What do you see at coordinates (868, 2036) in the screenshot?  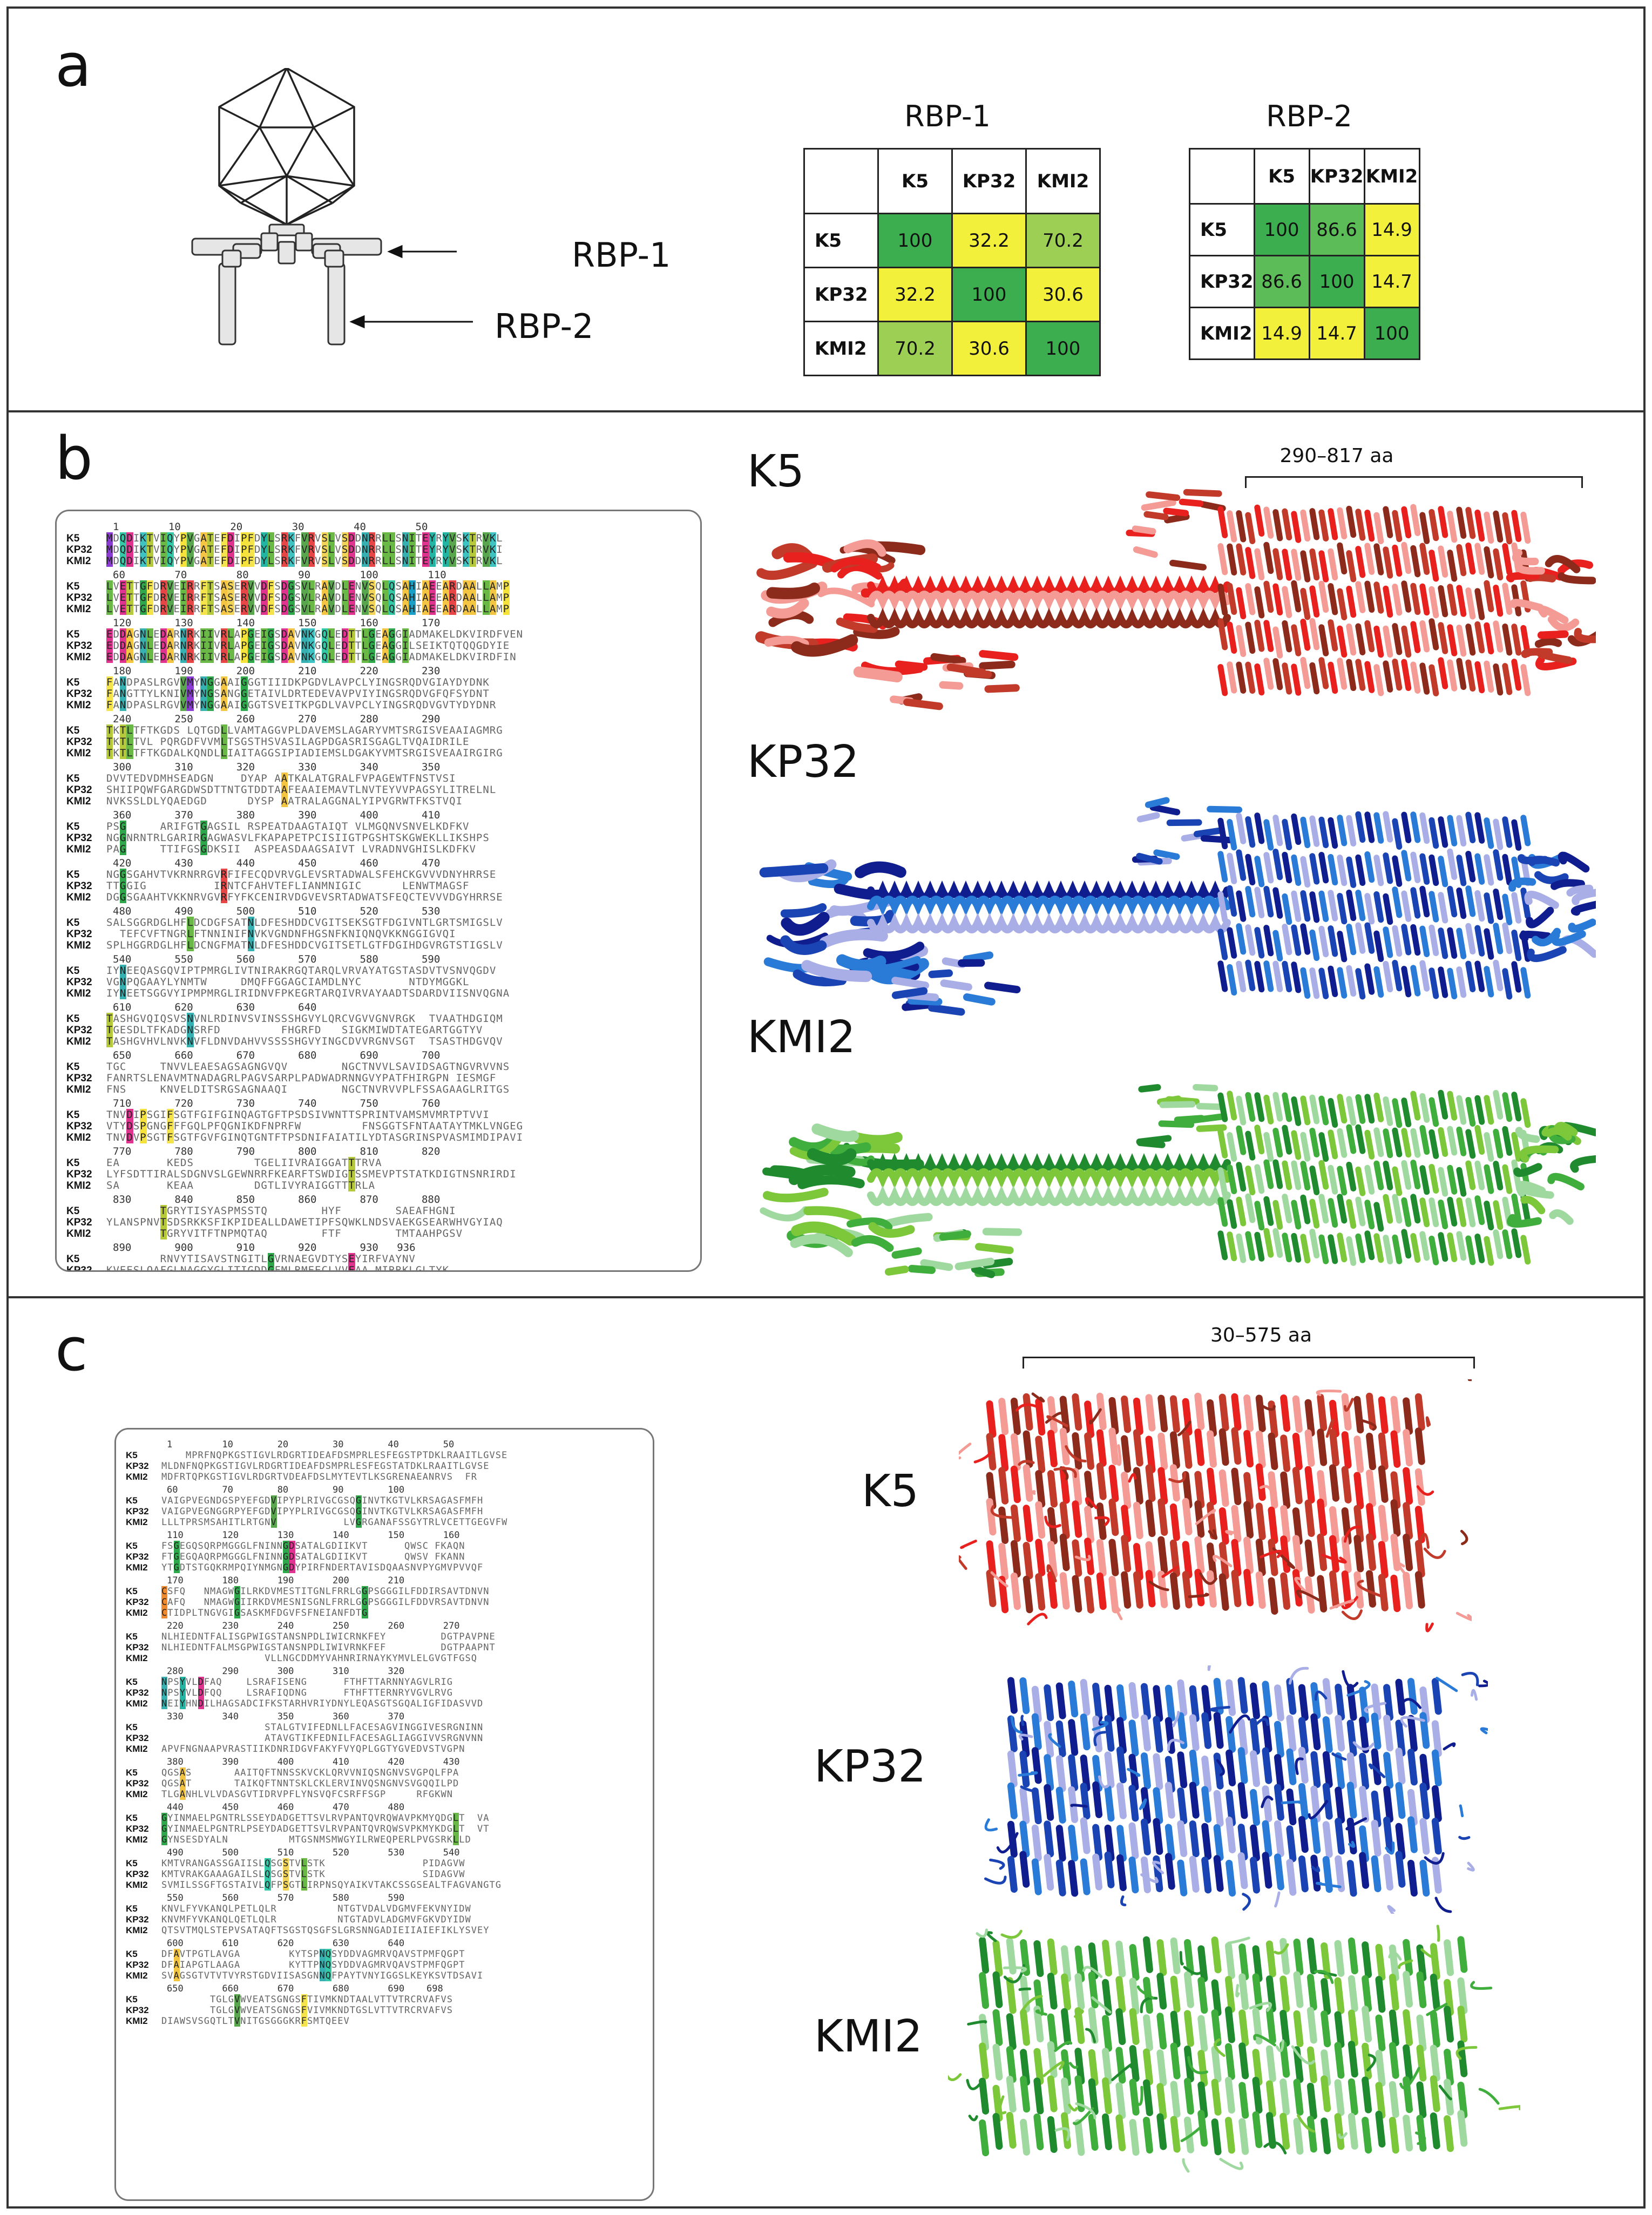 I see `structure-label-kmi2: KMI2` at bounding box center [868, 2036].